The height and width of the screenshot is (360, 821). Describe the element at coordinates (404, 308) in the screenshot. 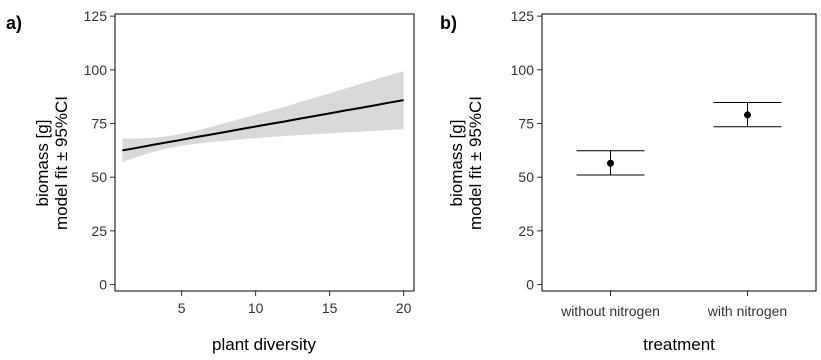

I see `panel-a-x-tick-label: 20` at that location.